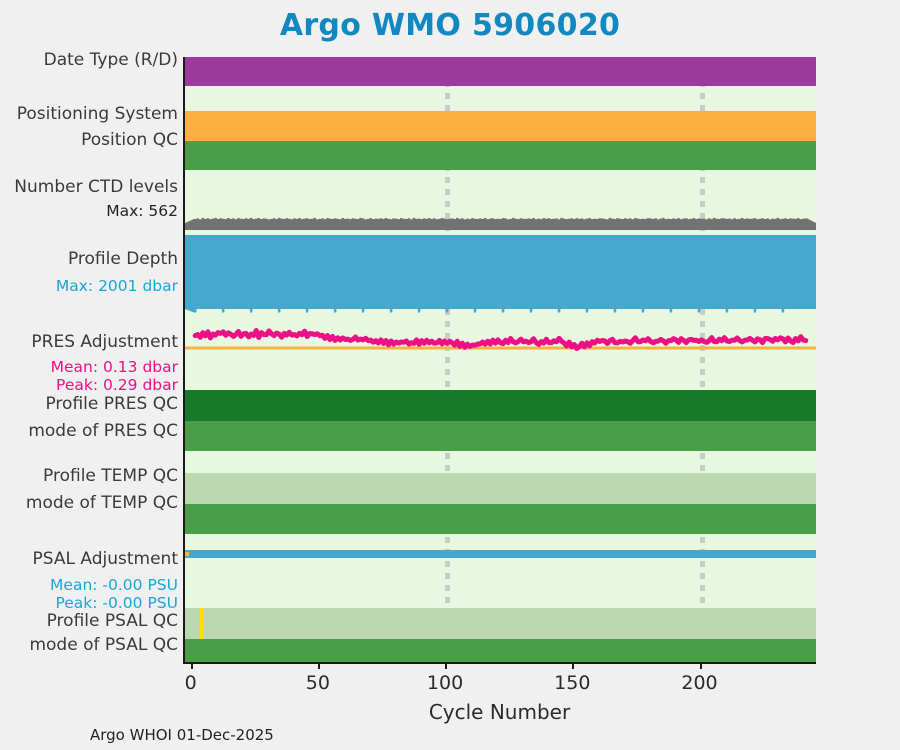 Image resolution: width=900 pixels, height=750 pixels. I want to click on band-mode-pres-qc, so click(500, 436).